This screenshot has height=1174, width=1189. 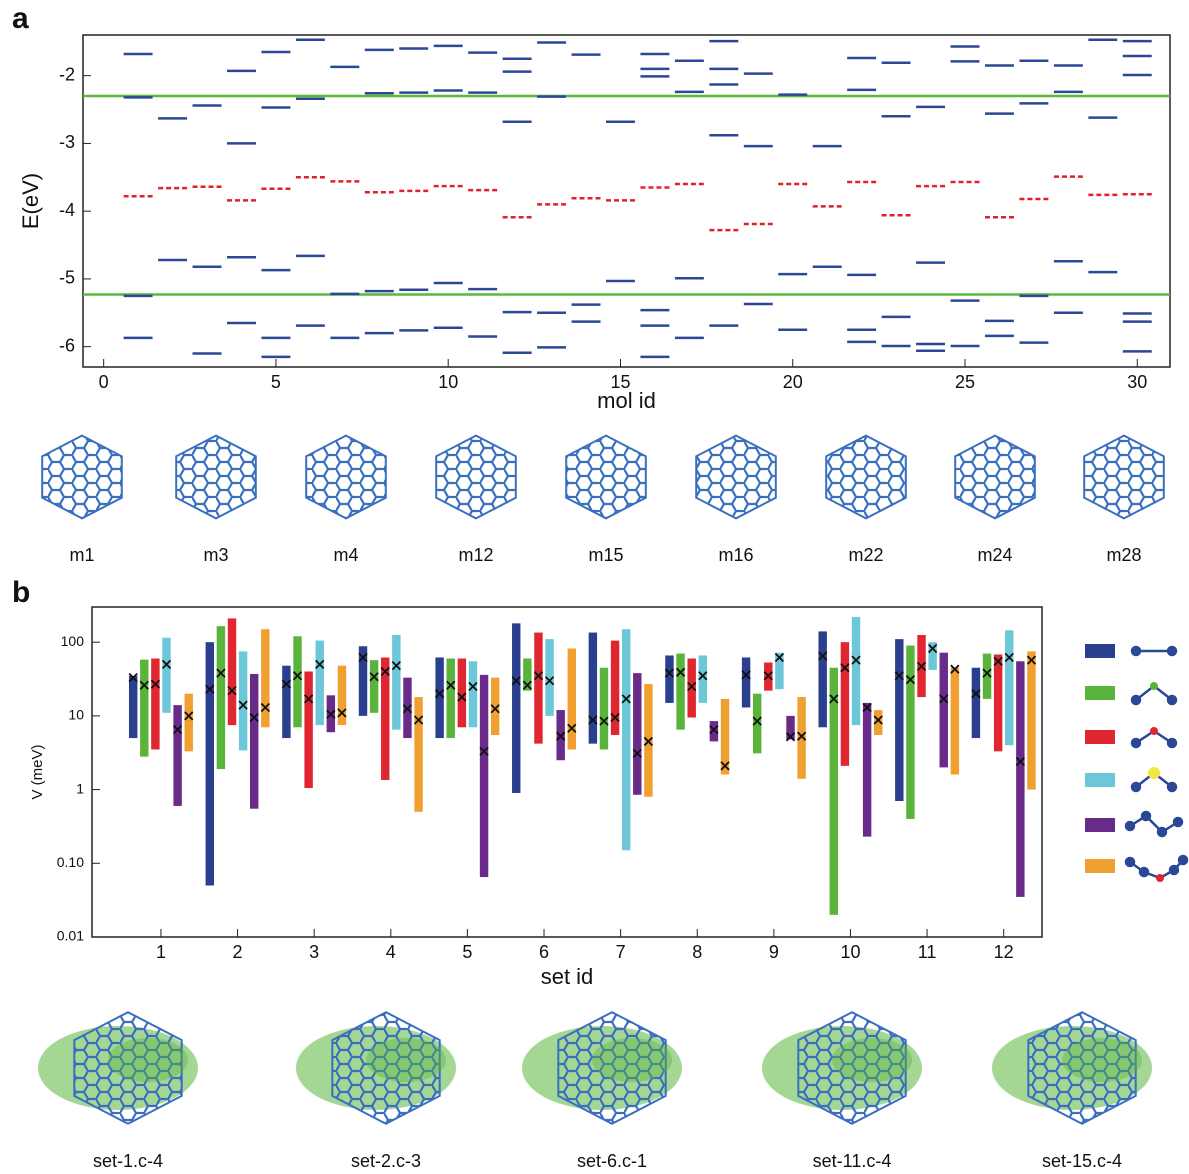 I want to click on molecule-label: m24, so click(x=994, y=555).